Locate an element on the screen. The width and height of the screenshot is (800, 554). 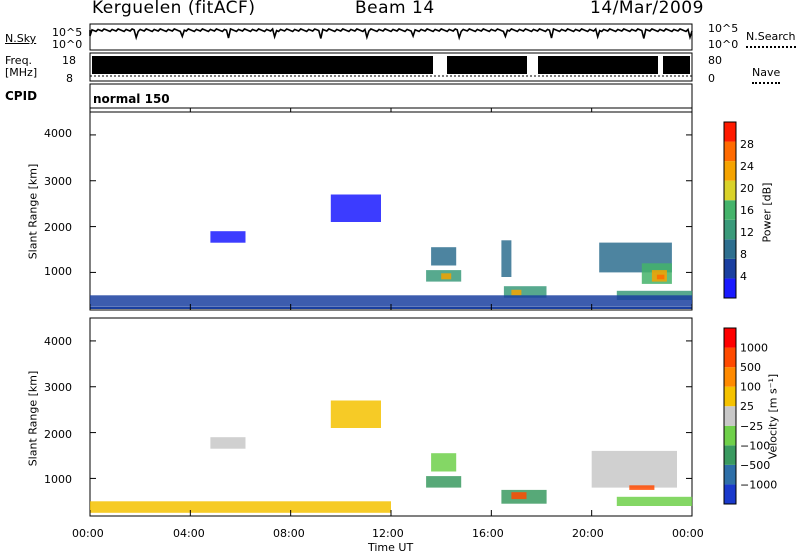
nsearch-label: N.Search is located at coordinates (771, 39).